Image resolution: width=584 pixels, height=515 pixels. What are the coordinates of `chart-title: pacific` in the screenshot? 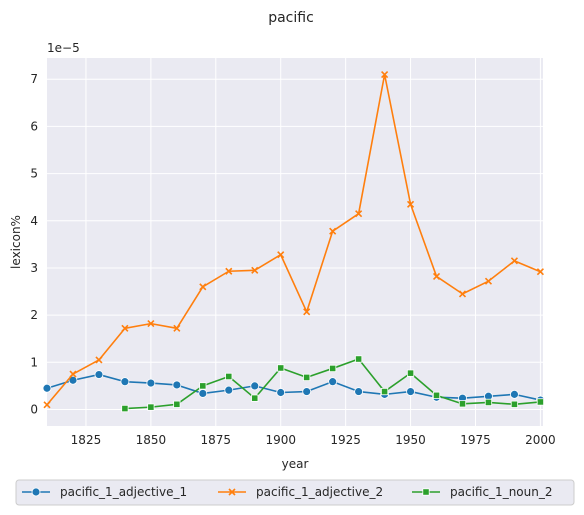 It's located at (291, 18).